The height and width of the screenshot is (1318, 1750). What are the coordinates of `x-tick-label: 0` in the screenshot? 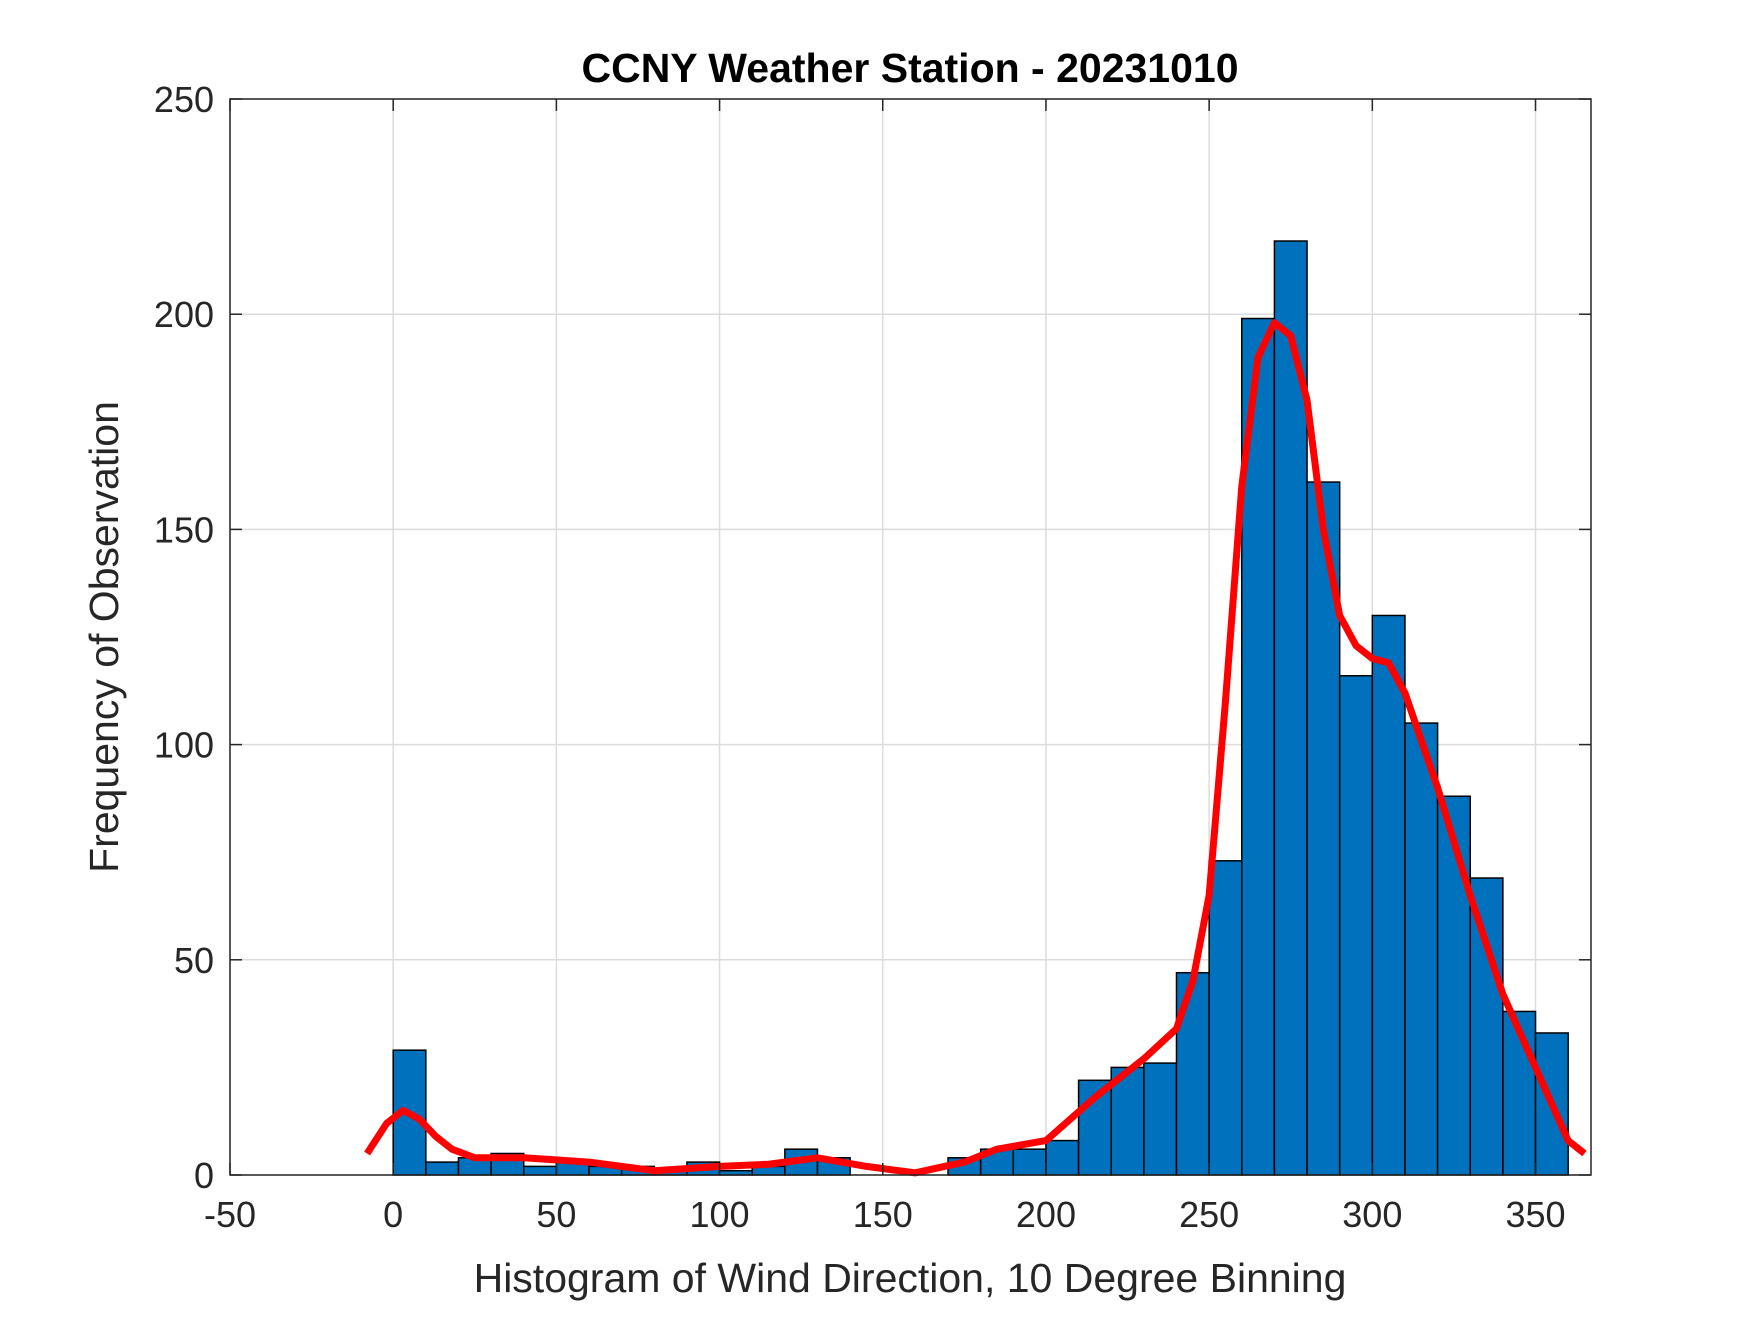 It's located at (393, 1214).